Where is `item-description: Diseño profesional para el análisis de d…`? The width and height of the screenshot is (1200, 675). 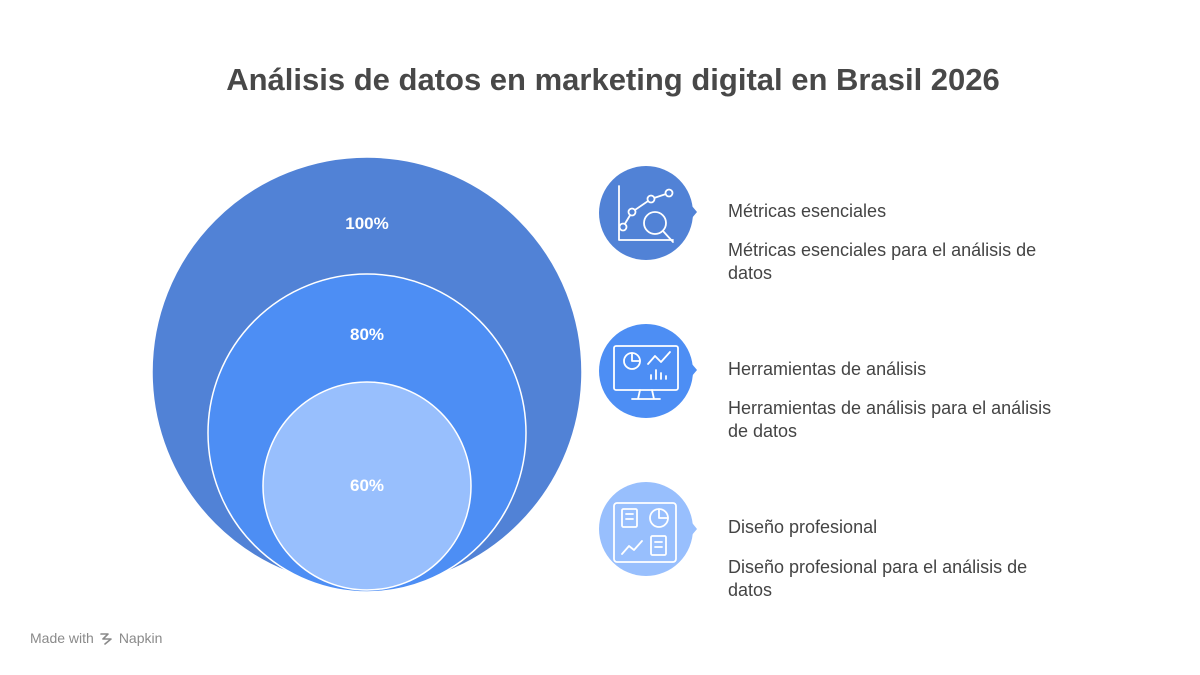
item-description: Diseño profesional para el análisis de d… is located at coordinates (878, 578).